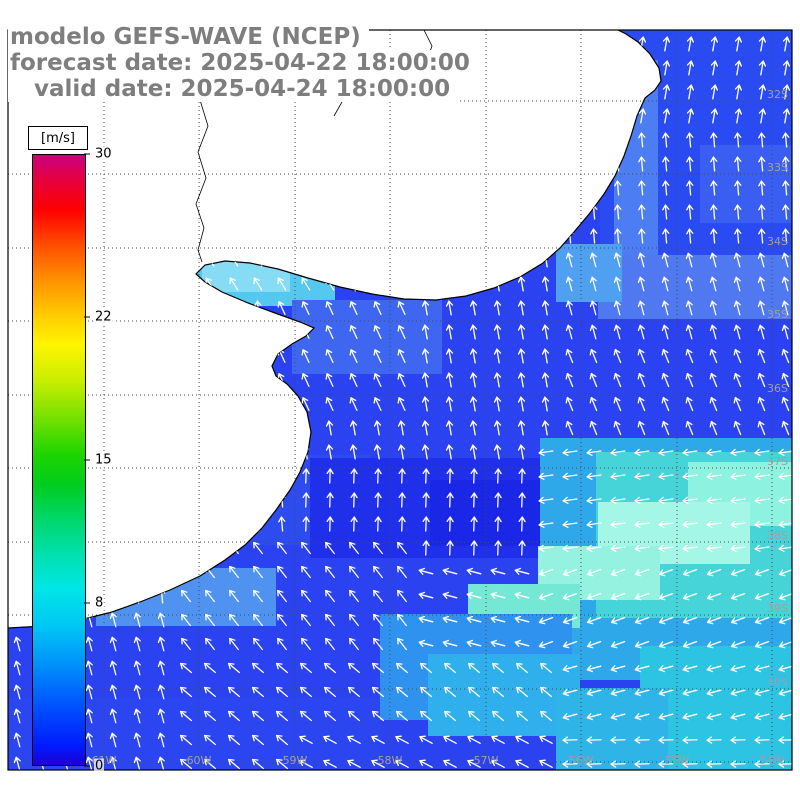 The image size is (800, 800). I want to click on lat-label: 32S, so click(777, 94).